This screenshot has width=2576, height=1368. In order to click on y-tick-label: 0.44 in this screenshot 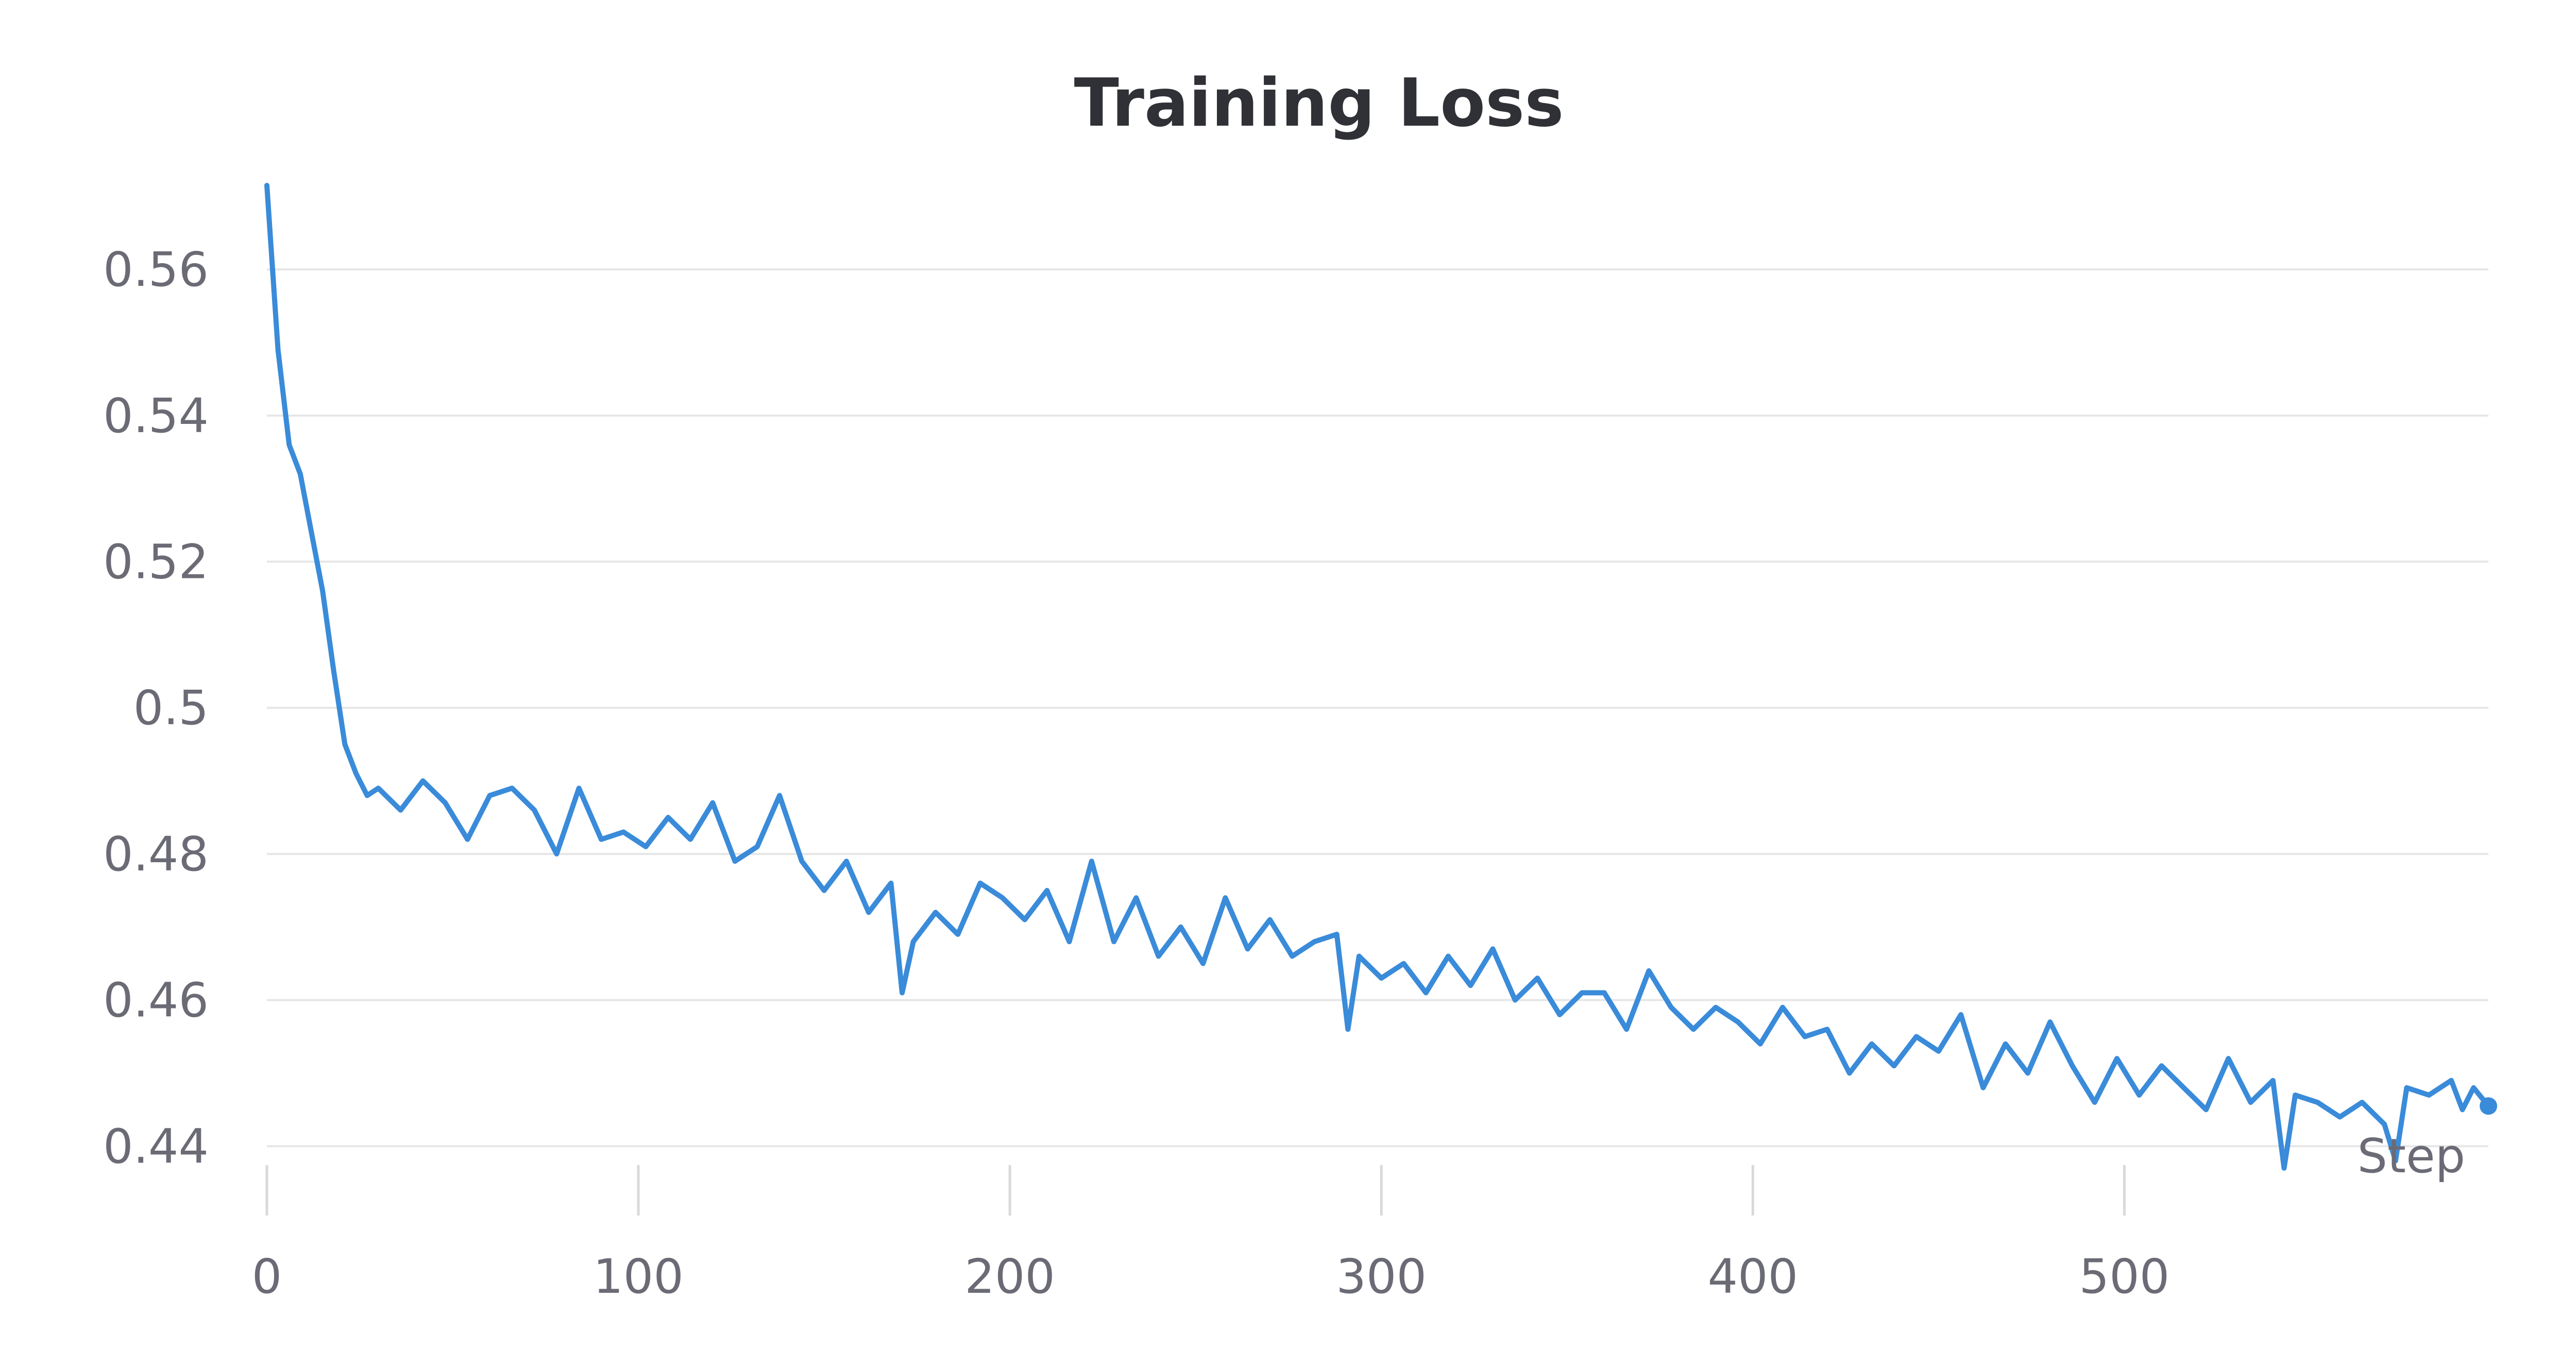, I will do `click(156, 1146)`.